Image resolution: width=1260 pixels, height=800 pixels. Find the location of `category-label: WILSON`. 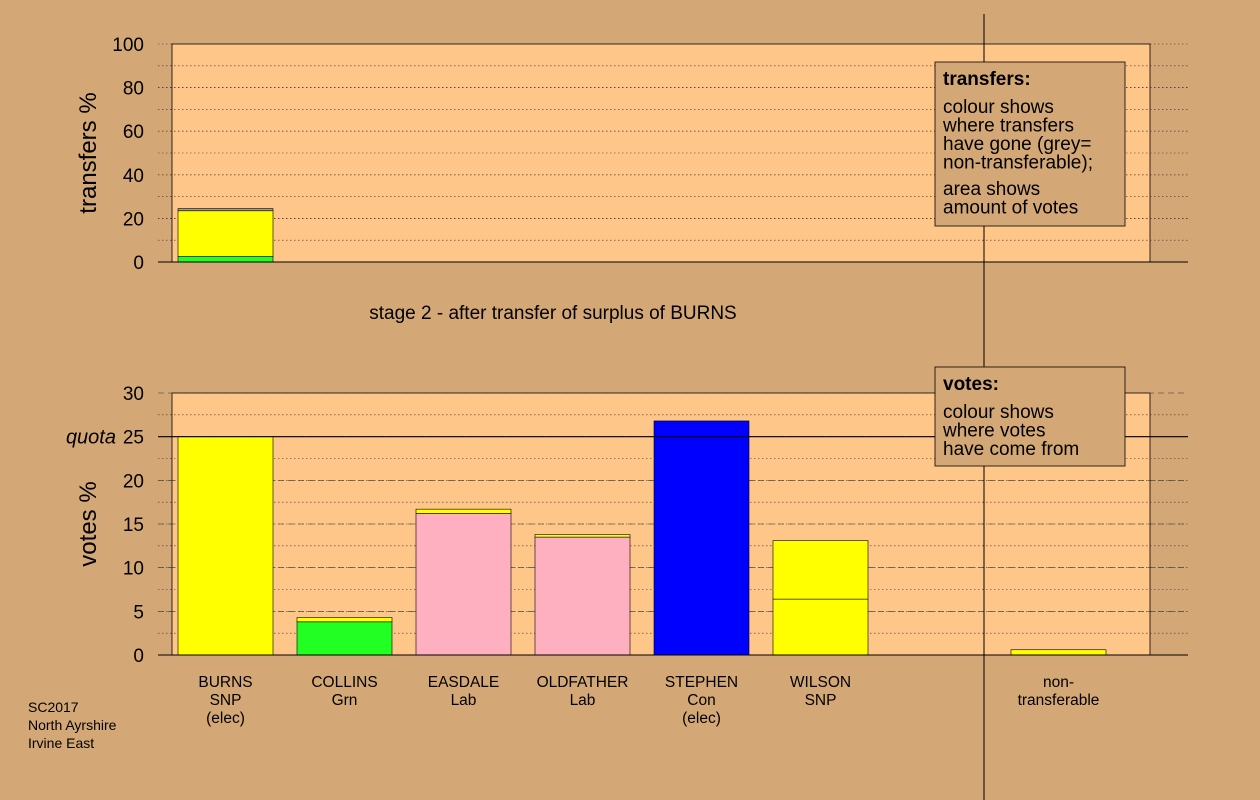

category-label: WILSON is located at coordinates (820, 682).